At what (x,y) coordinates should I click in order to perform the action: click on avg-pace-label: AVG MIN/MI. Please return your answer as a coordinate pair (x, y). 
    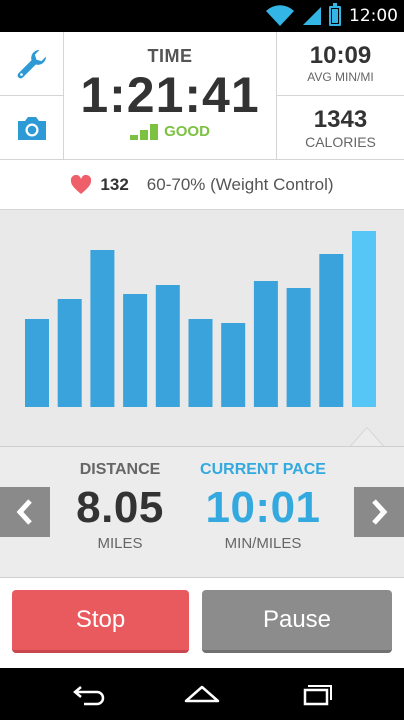
    Looking at the image, I should click on (340, 77).